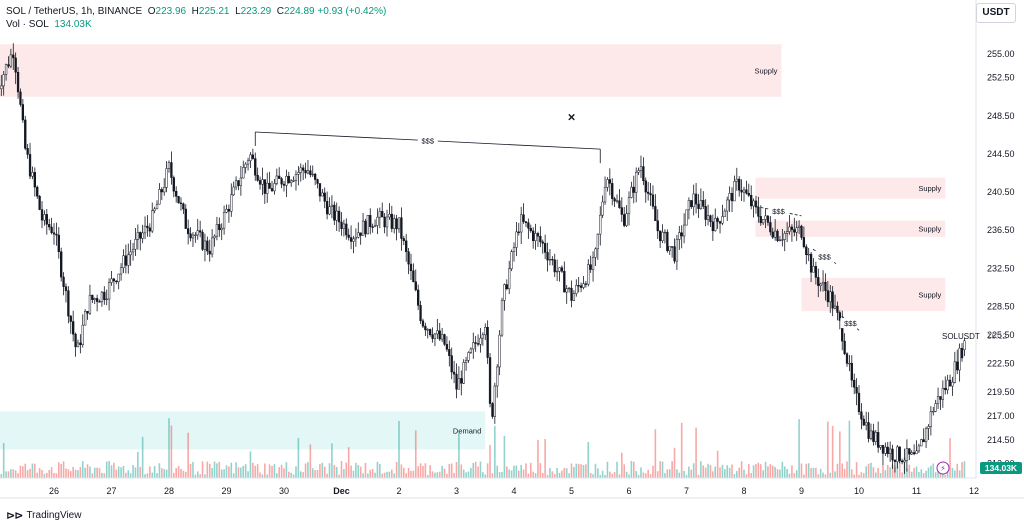  What do you see at coordinates (352, 11) in the screenshot?
I see `price-change: +0.93 (+0.42%)` at bounding box center [352, 11].